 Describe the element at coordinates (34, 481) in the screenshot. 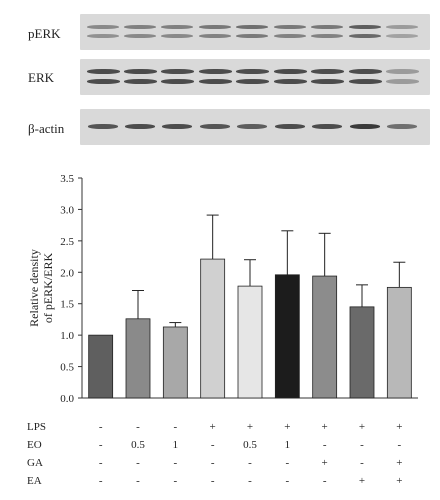

I see `condition-label: EA` at that location.